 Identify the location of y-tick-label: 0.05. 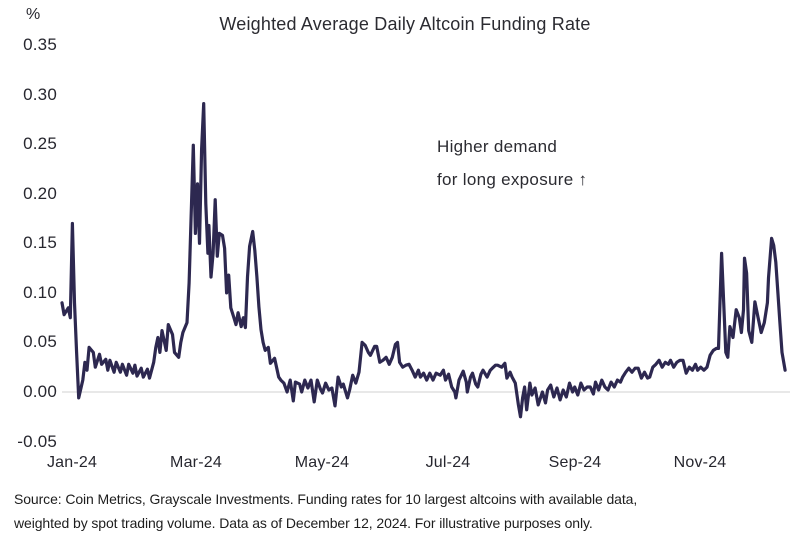
(40, 342).